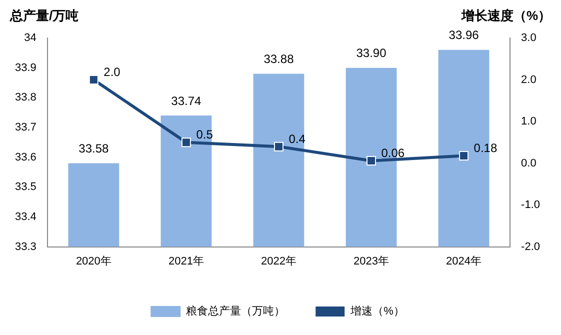  Describe the element at coordinates (25, 98) in the screenshot. I see `y-tick-label: 33.8` at that location.